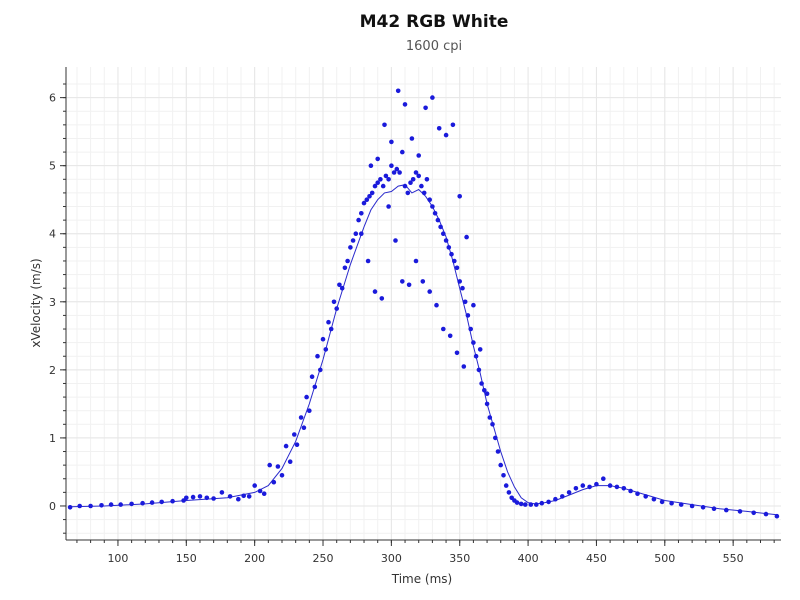 The width and height of the screenshot is (800, 600). What do you see at coordinates (52, 370) in the screenshot?
I see `y-tick-label: 2` at bounding box center [52, 370].